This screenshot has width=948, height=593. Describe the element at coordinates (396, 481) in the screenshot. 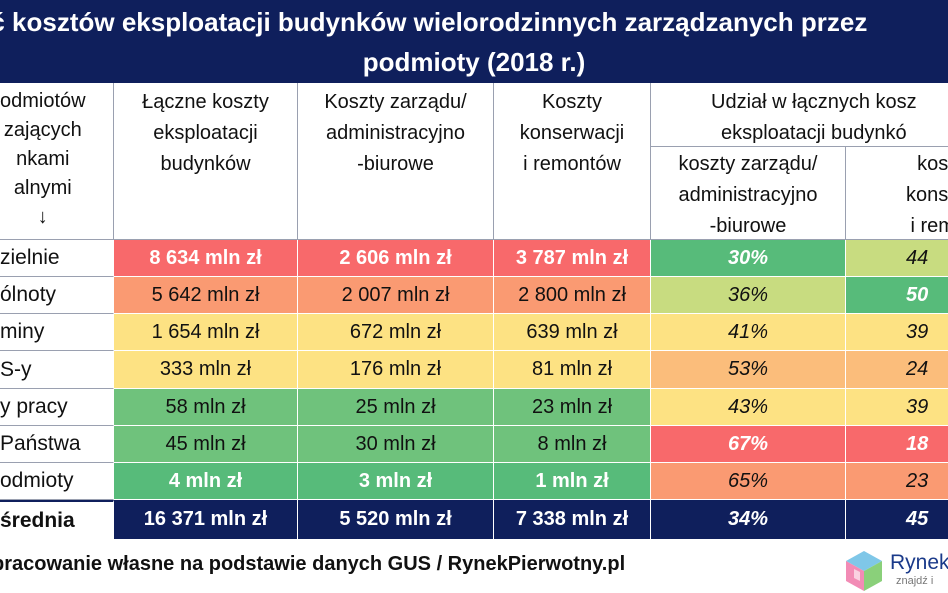

I see `cell-admin: 3 mln zł` at that location.